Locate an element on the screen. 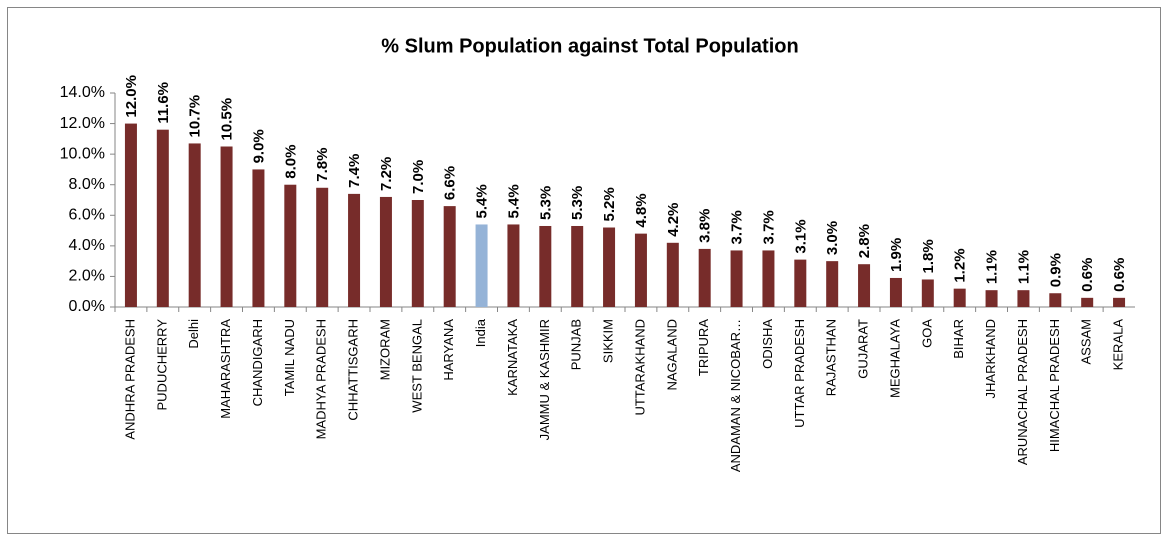  value-label: 2.8% is located at coordinates (864, 241).